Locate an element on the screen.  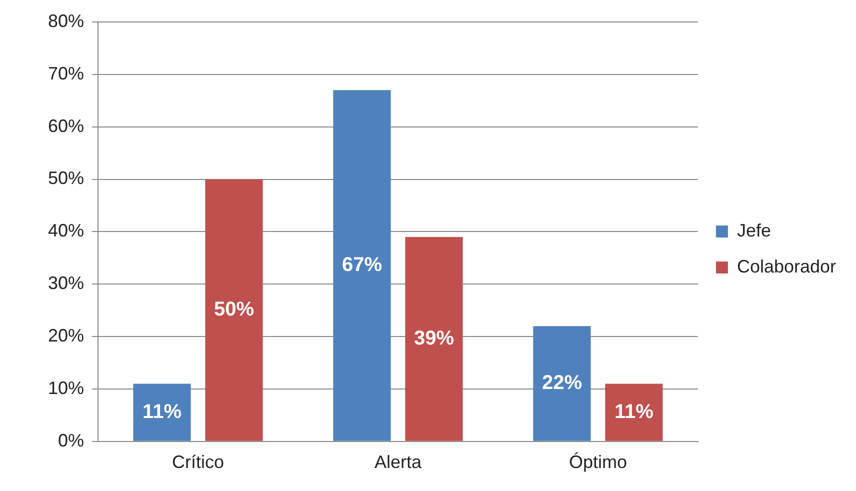
y-tick-label: 20% is located at coordinates (66, 336).